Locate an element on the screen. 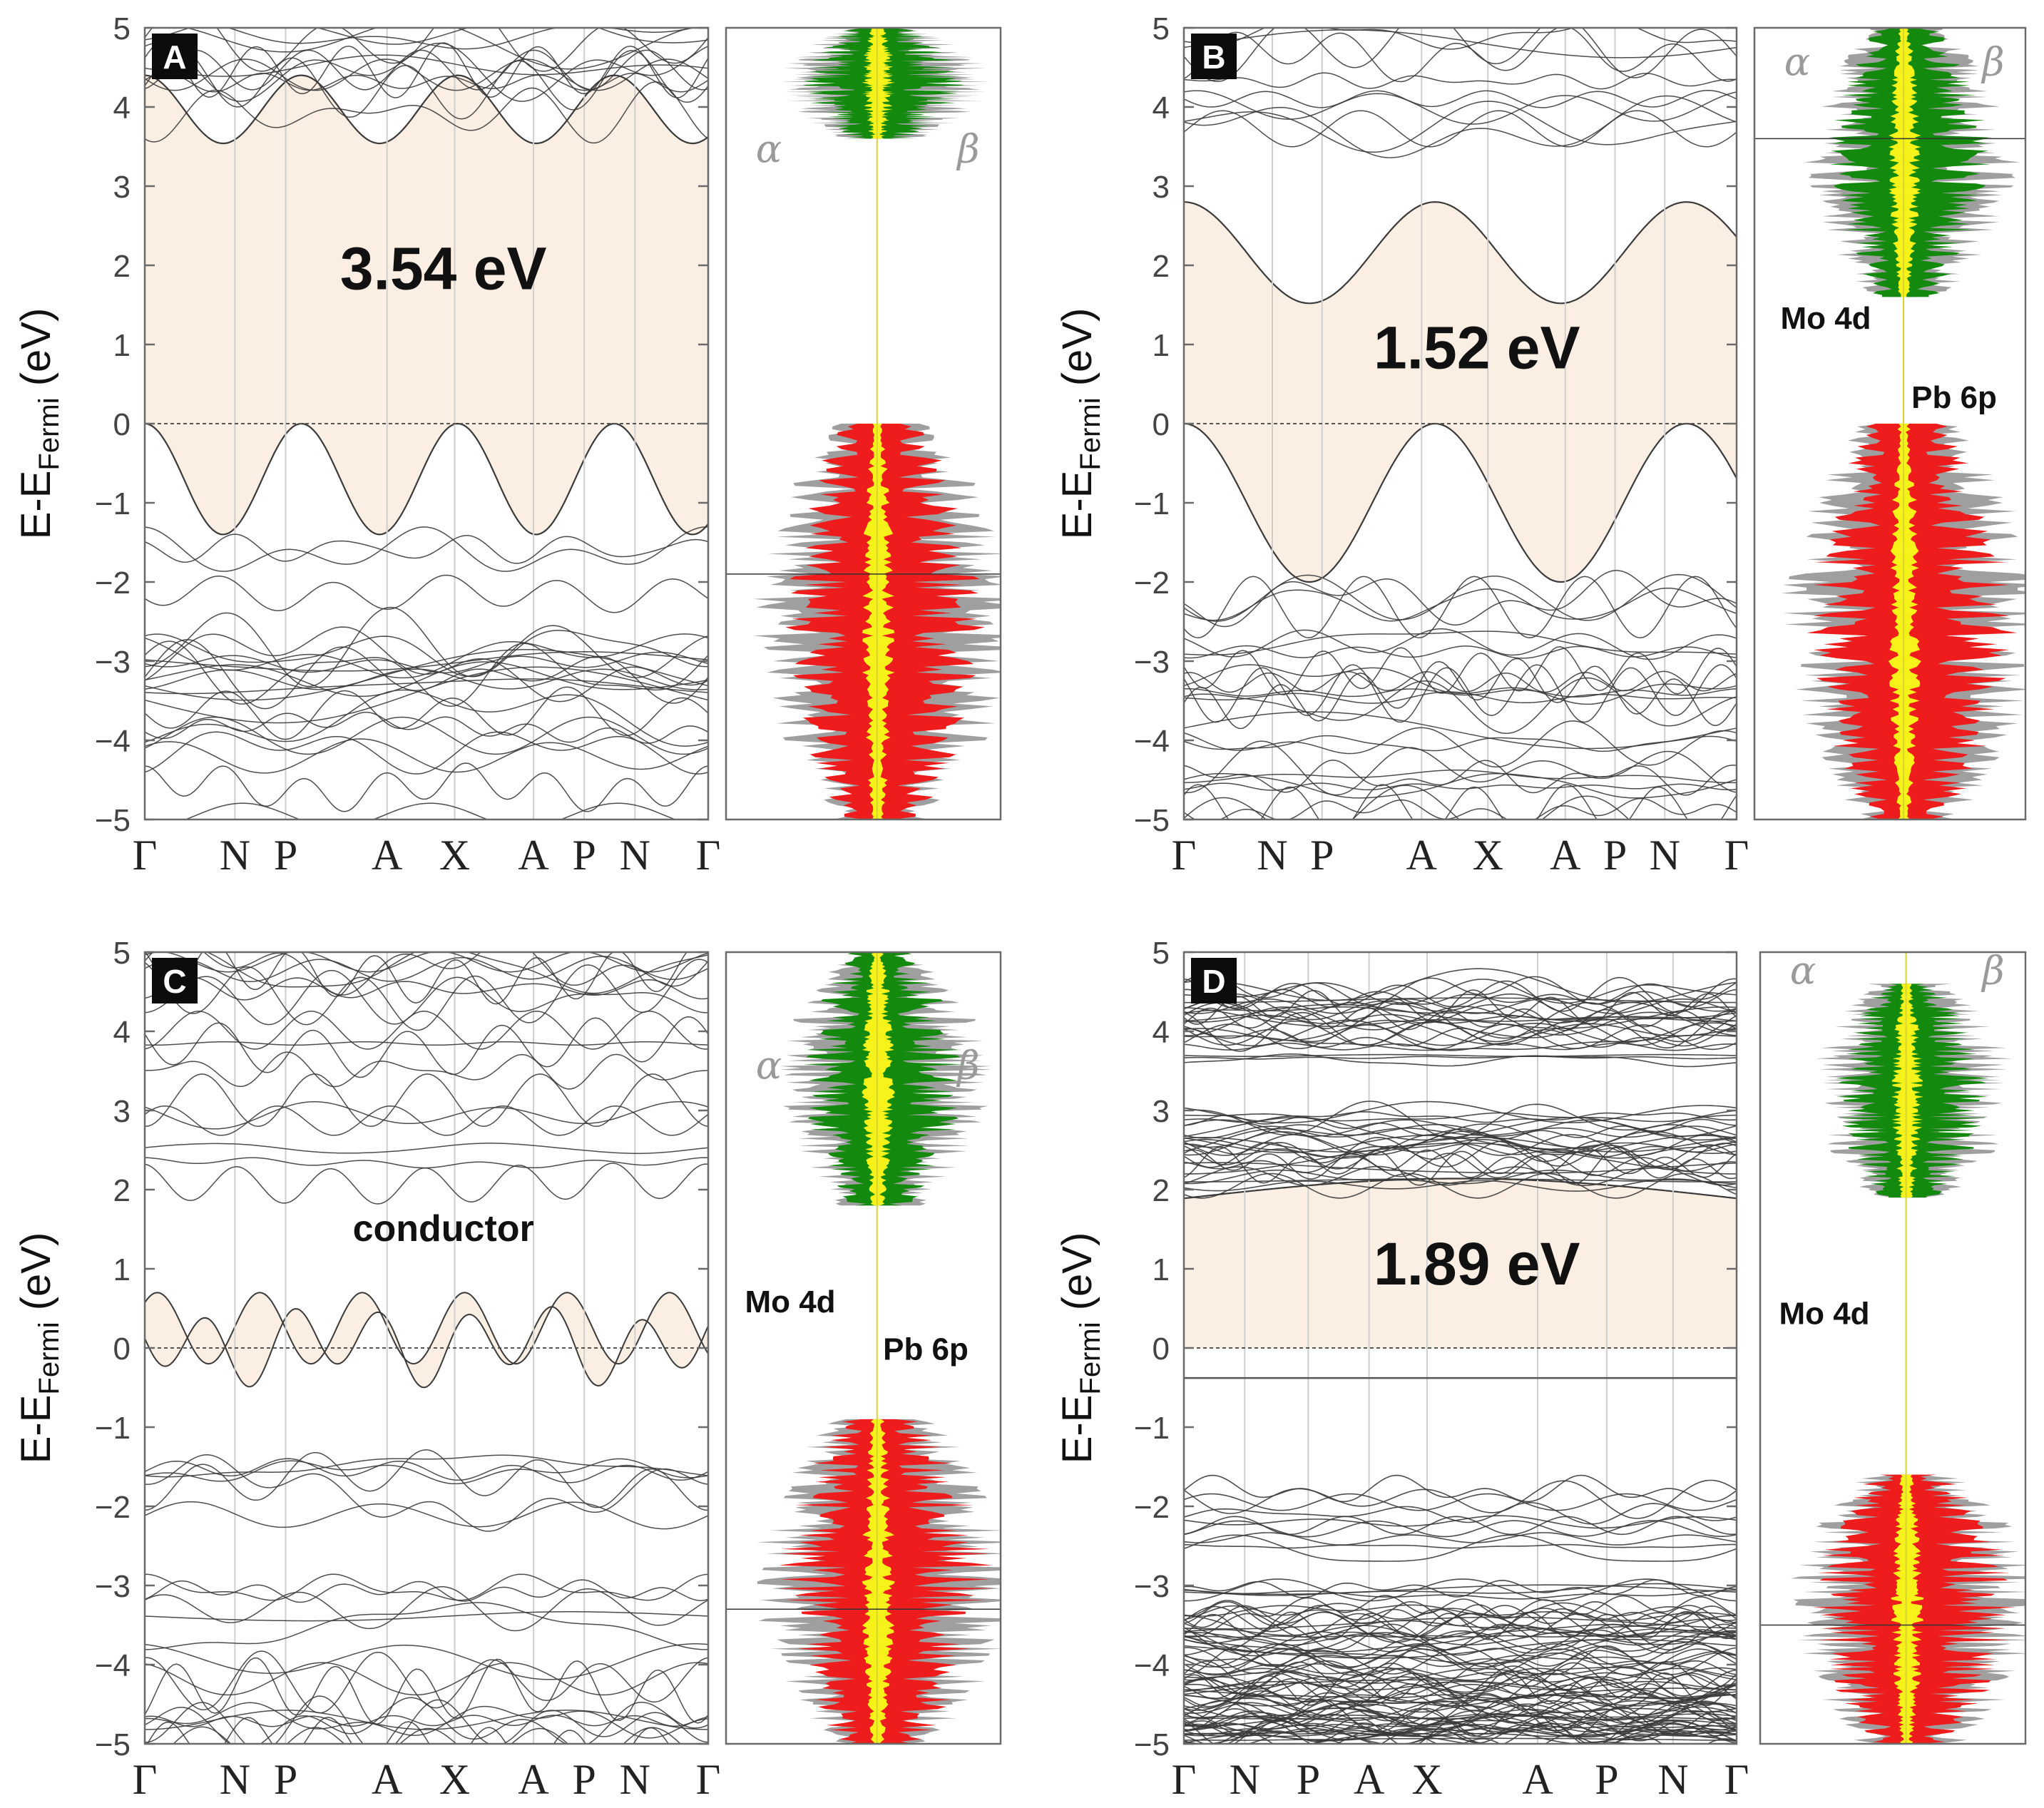 The height and width of the screenshot is (1808, 2044). panel-letter: C is located at coordinates (174, 982).